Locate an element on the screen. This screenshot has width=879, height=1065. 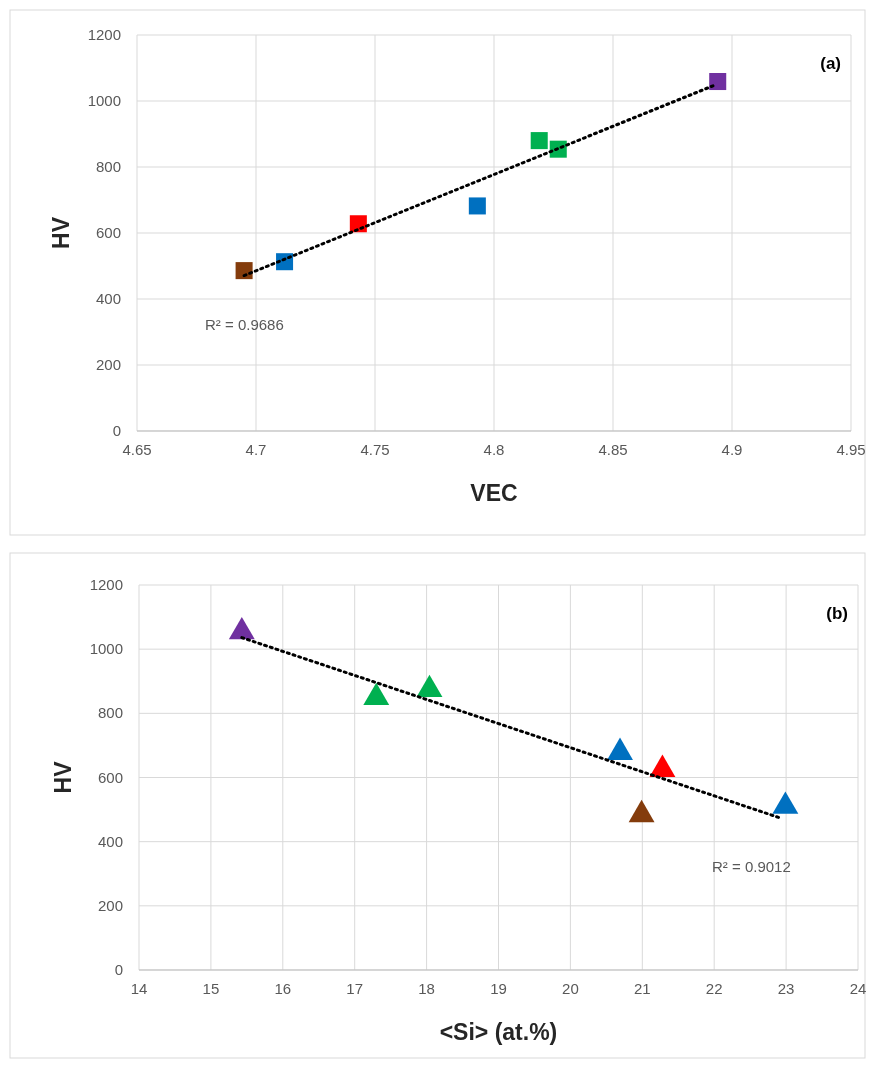
x-tick-label: 20 is located at coordinates (570, 988).